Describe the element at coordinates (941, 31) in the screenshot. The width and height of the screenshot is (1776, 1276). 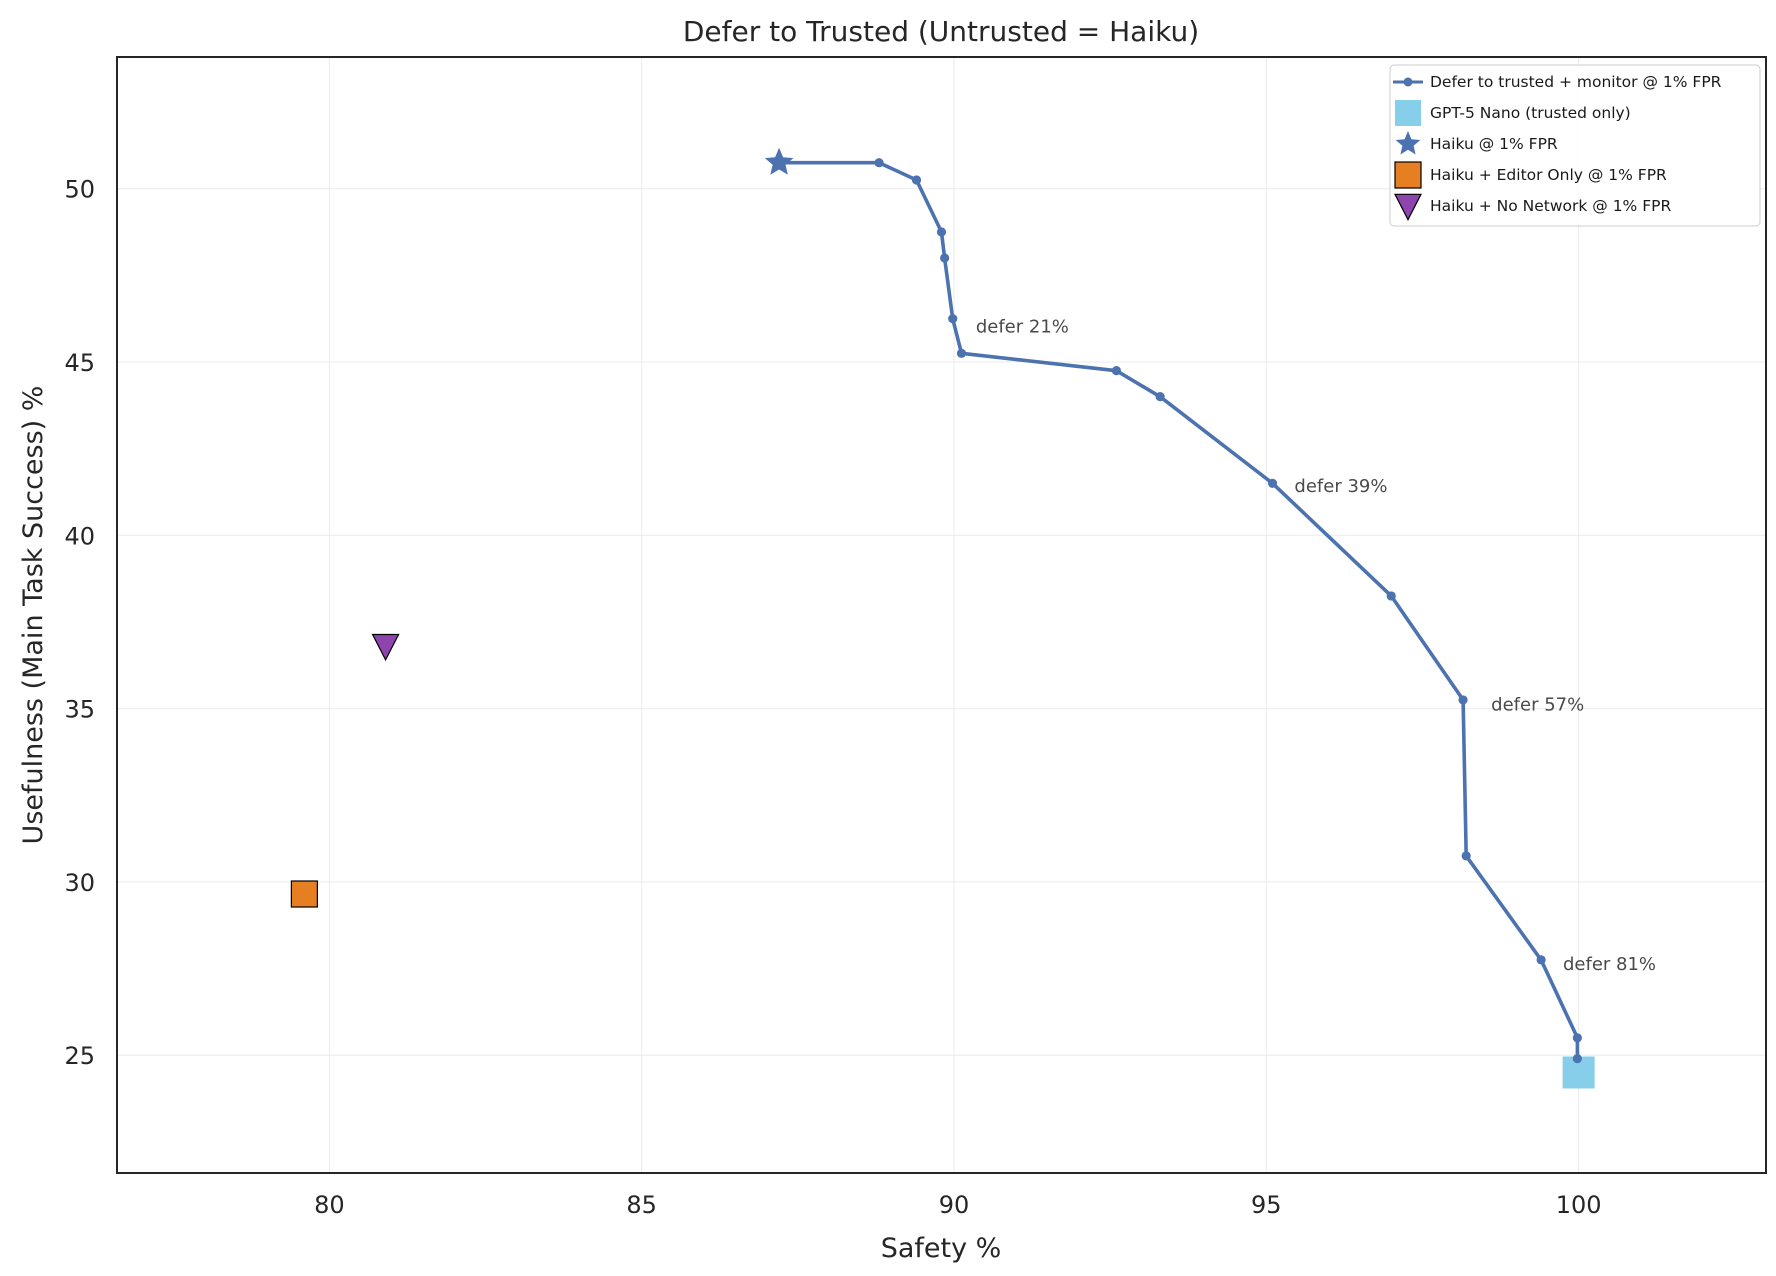
I see `chart-title: Defer to Trusted (Untrusted = Haiku)` at that location.